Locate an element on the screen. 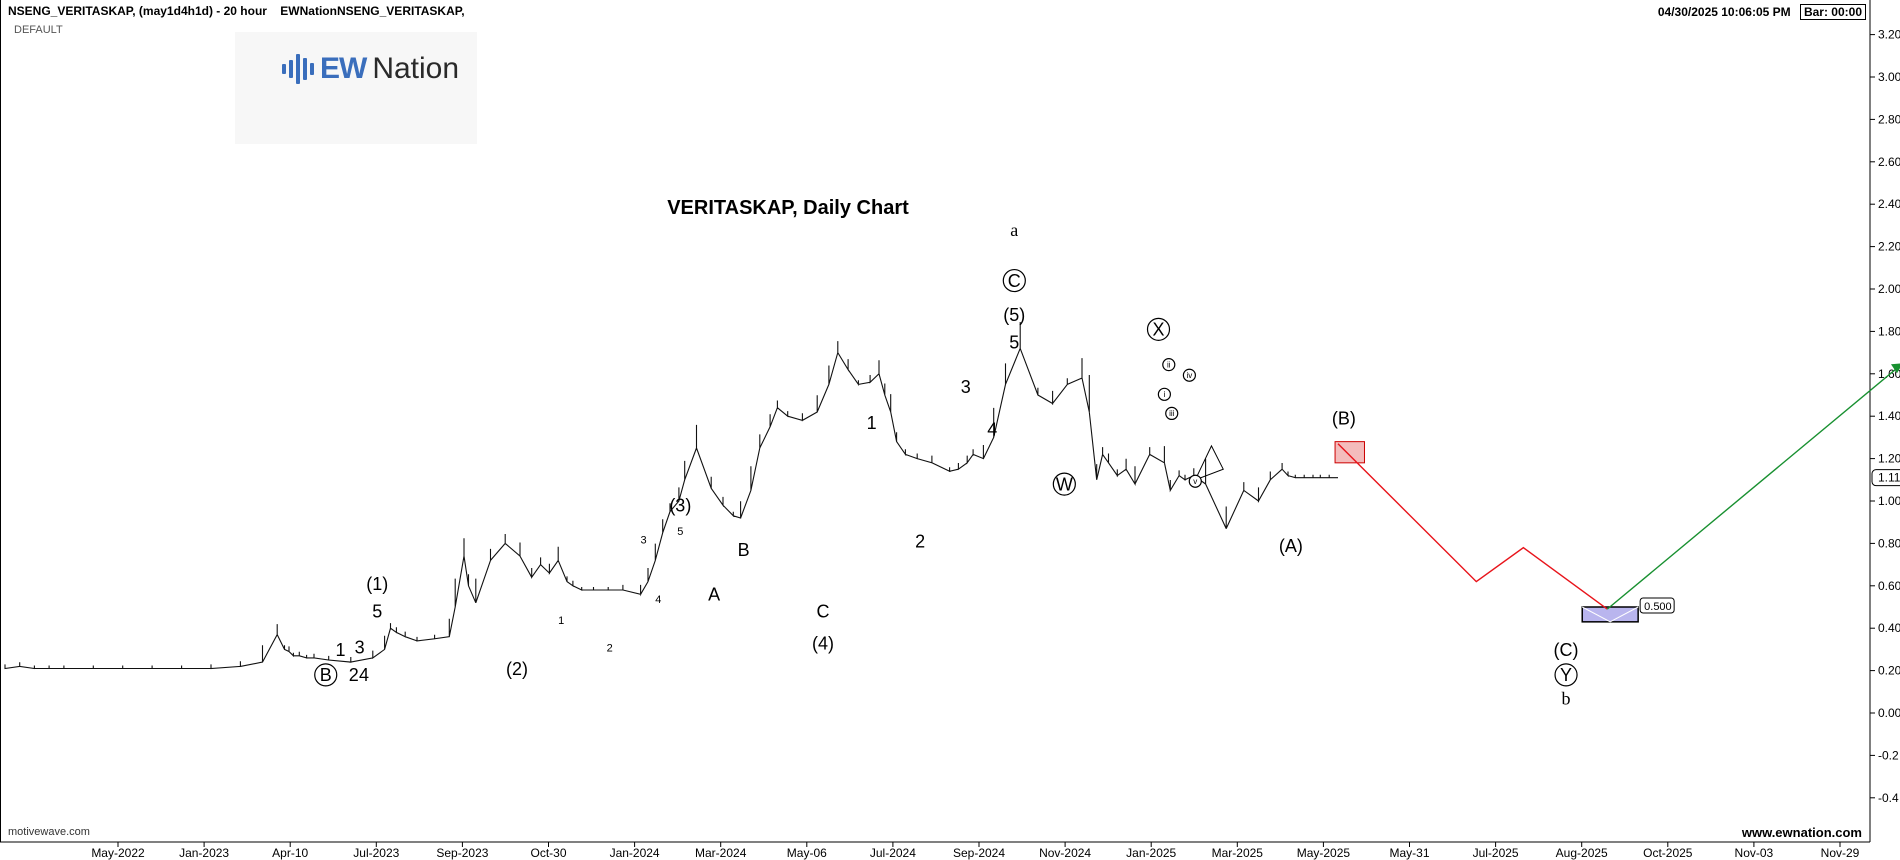 The width and height of the screenshot is (1900, 860). y-tick-label: -0.2 is located at coordinates (1888, 755).